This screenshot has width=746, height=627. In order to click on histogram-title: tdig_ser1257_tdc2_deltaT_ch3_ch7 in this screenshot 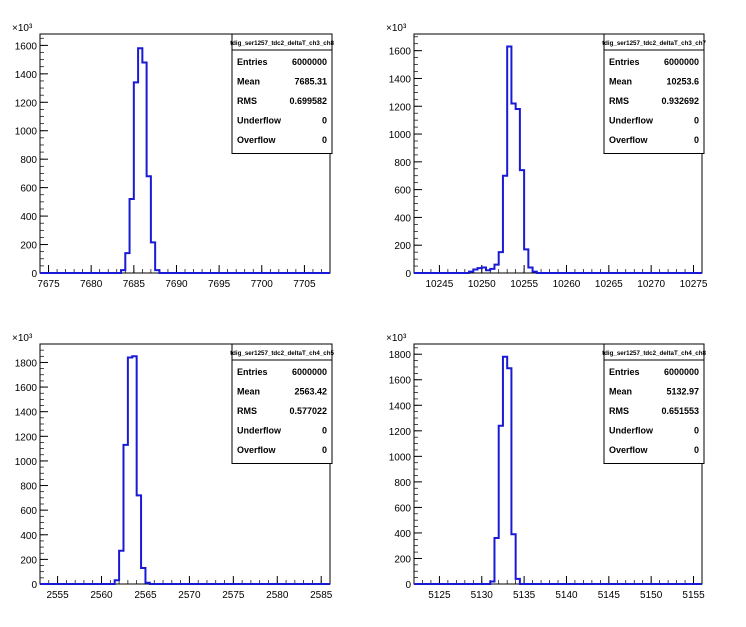, I will do `click(654, 43)`.